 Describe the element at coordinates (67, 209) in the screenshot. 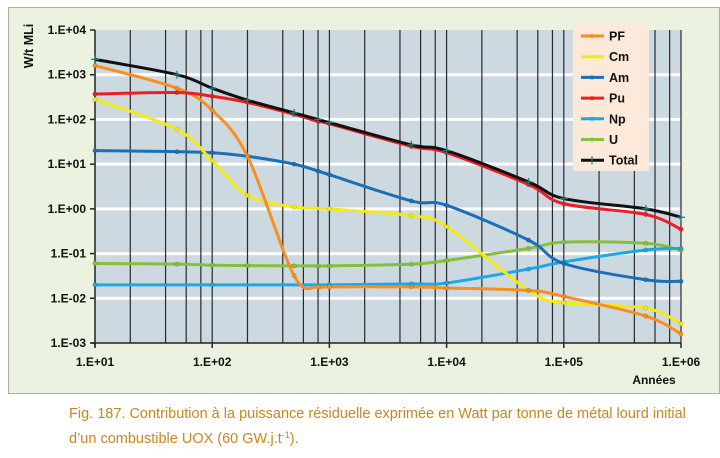

I see `y-tick-label: 1.E+00` at that location.